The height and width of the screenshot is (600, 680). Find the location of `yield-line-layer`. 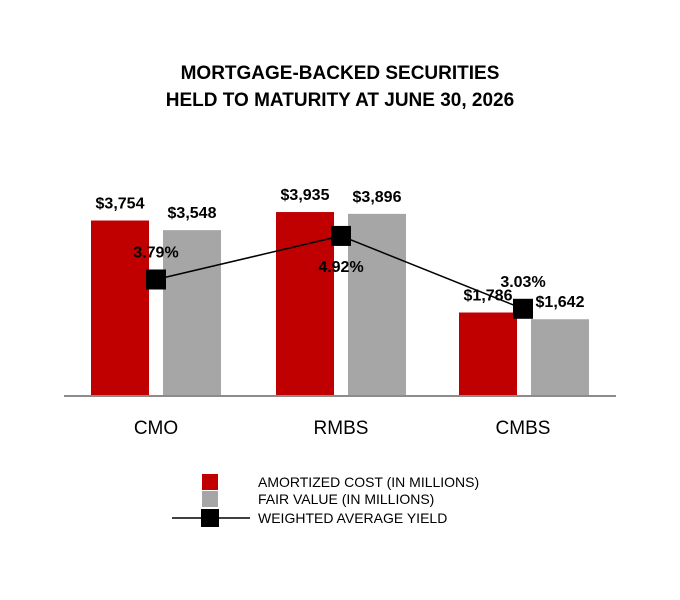

yield-line-layer is located at coordinates (339, 272).